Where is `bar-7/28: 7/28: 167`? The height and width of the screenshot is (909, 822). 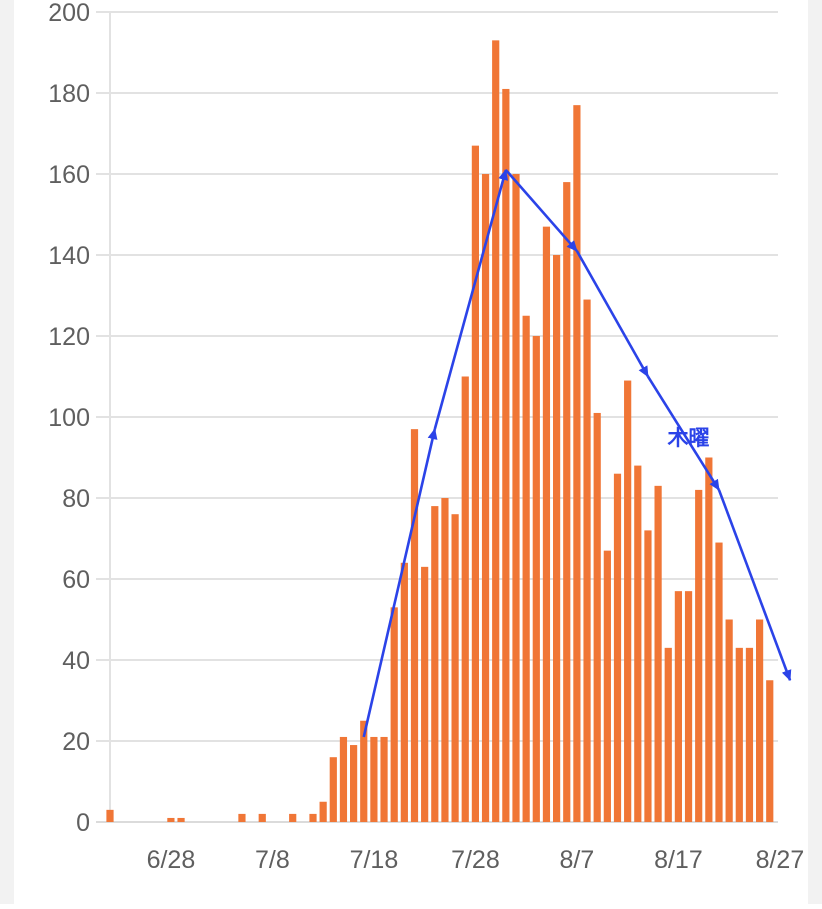 bar-7/28: 7/28: 167 is located at coordinates (475, 483).